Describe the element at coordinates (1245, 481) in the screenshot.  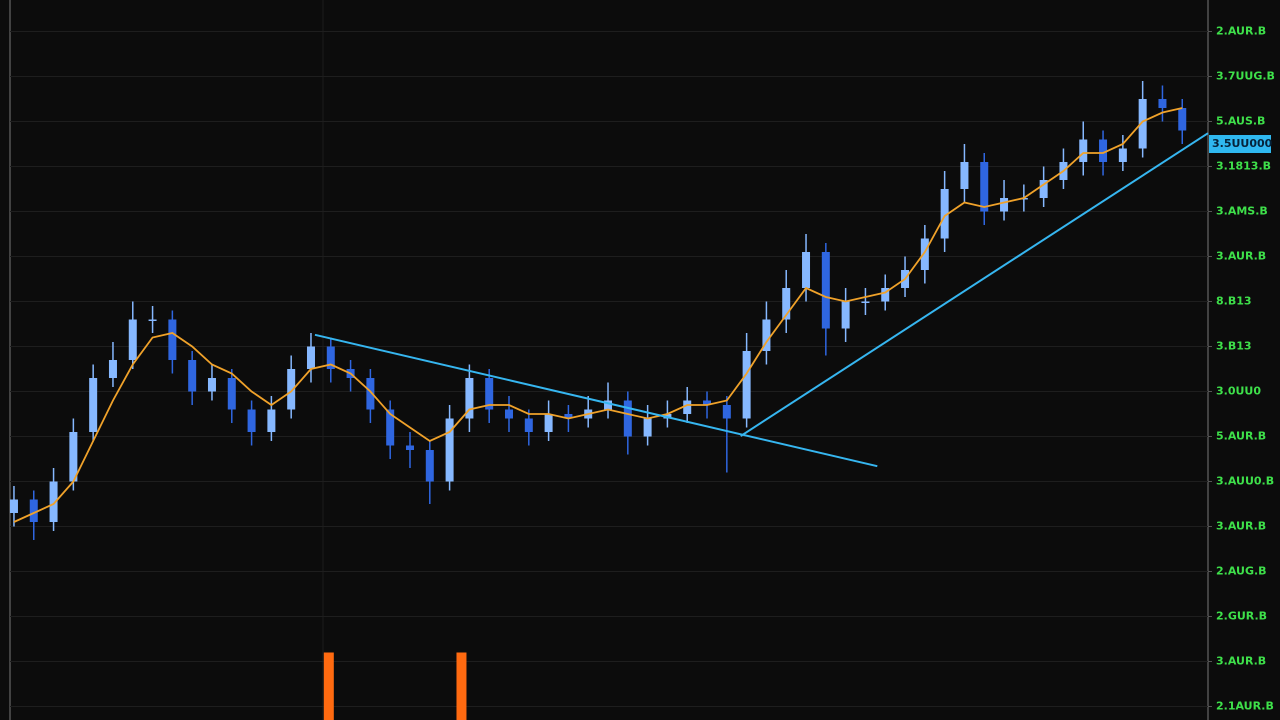
I see `y-tick-label: 3.AUU0.B` at that location.